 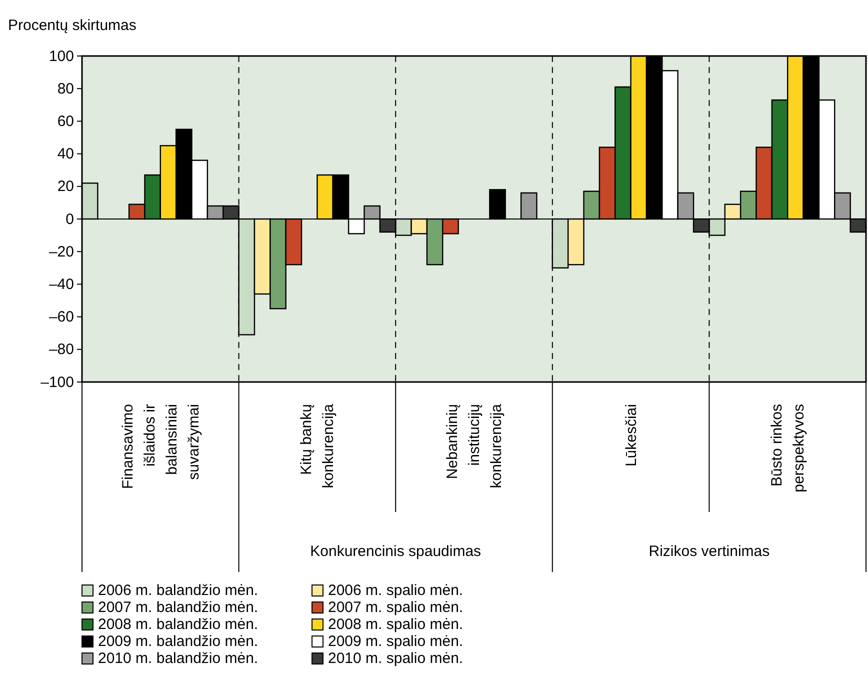 I want to click on y-tick-label: 40, so click(x=65, y=154).